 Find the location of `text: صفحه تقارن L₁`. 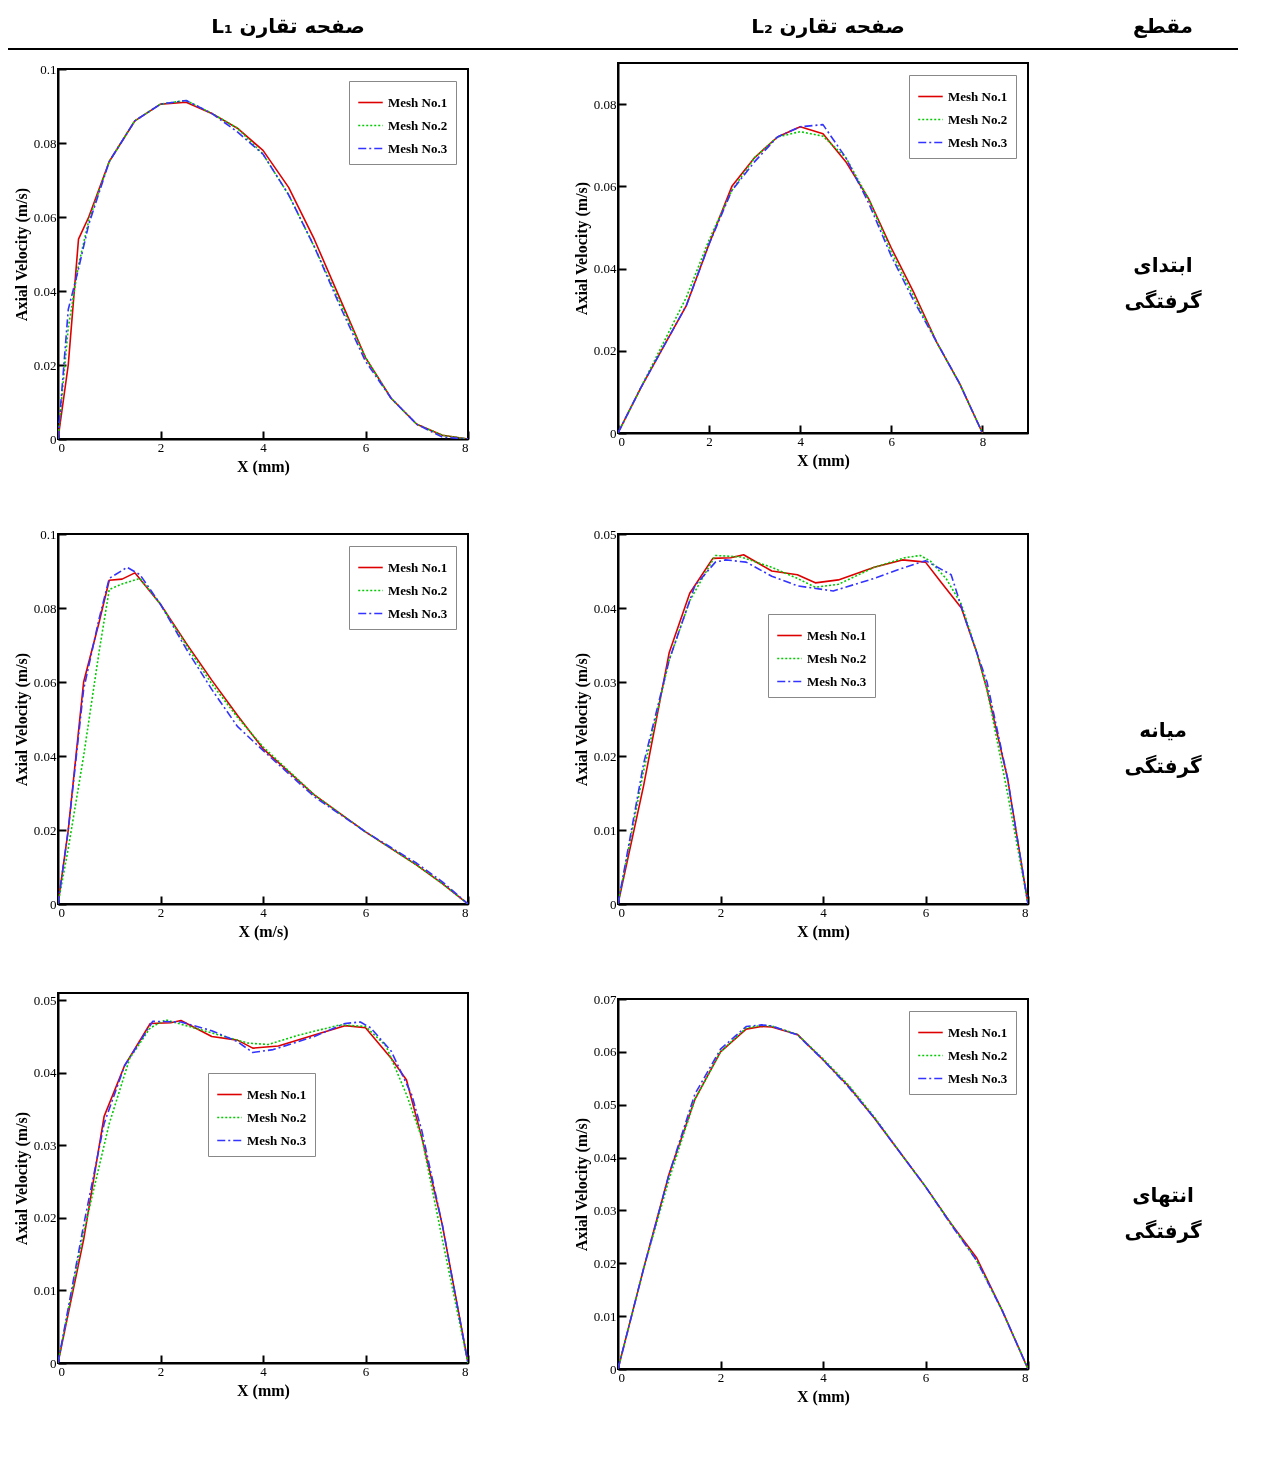

text: صفحه تقارن L₁ is located at coordinates (288, 29).